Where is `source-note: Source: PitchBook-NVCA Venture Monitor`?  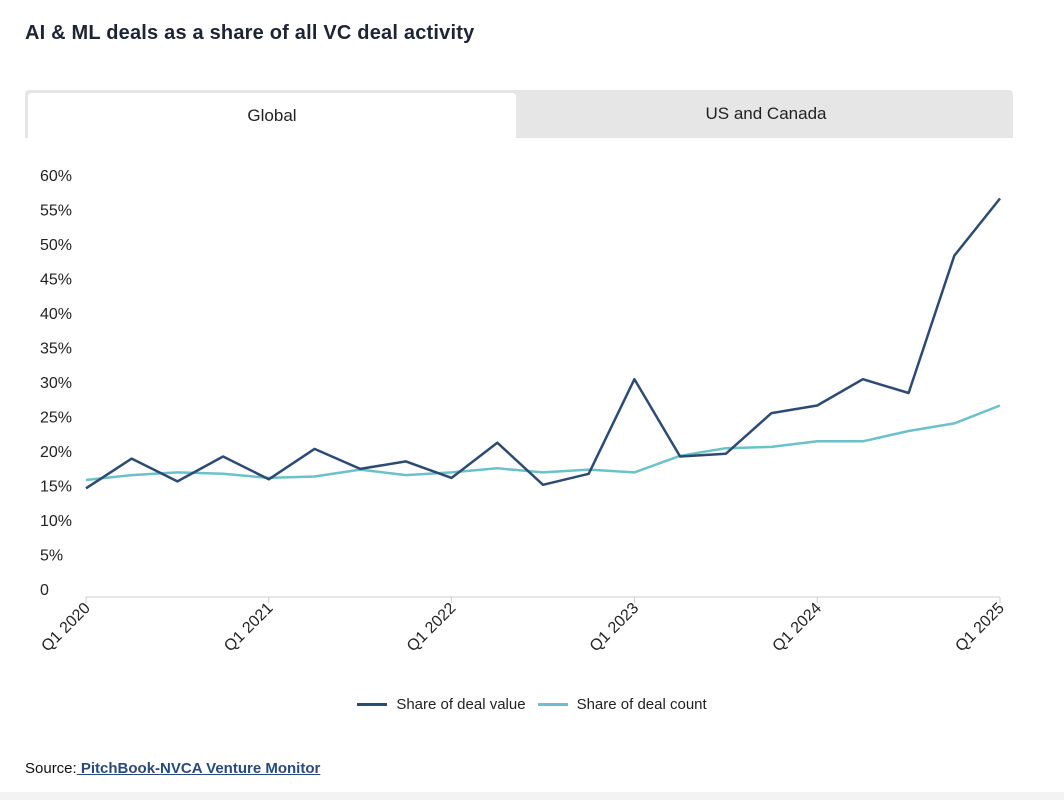 source-note: Source: PitchBook-NVCA Venture Monitor is located at coordinates (172, 768).